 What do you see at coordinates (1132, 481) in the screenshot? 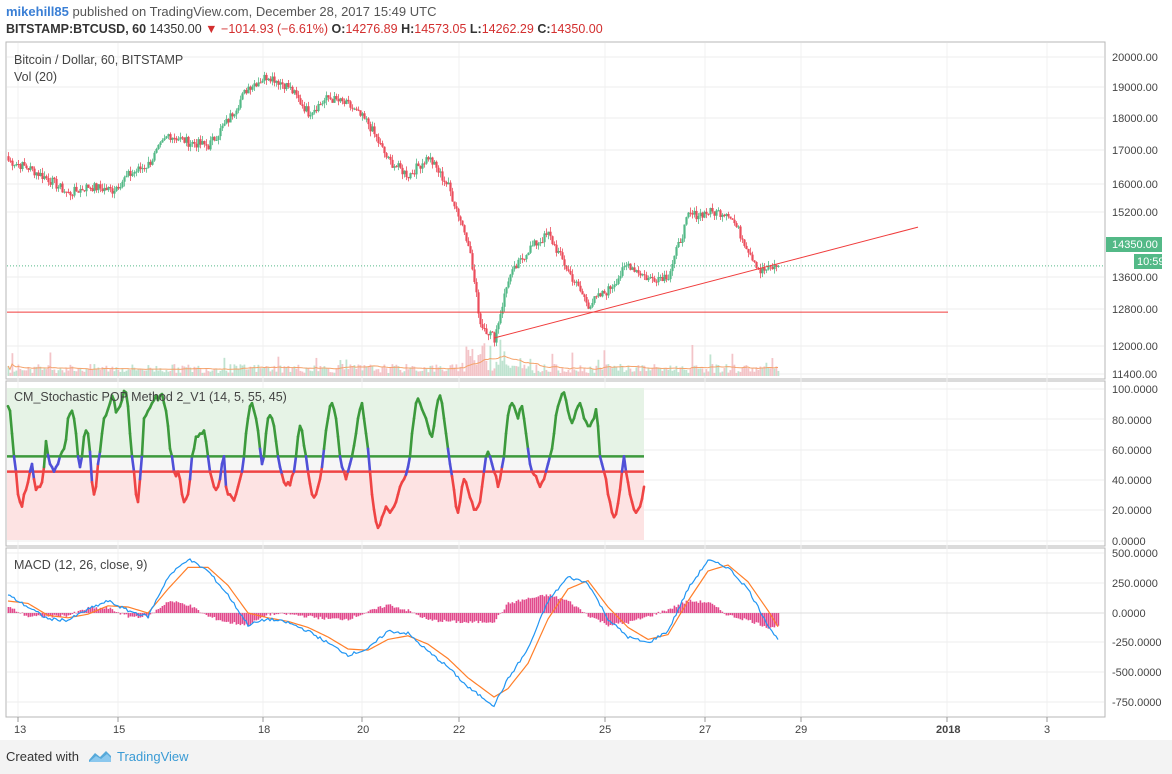
I see `stoch-tick: 40.0000` at bounding box center [1132, 481].